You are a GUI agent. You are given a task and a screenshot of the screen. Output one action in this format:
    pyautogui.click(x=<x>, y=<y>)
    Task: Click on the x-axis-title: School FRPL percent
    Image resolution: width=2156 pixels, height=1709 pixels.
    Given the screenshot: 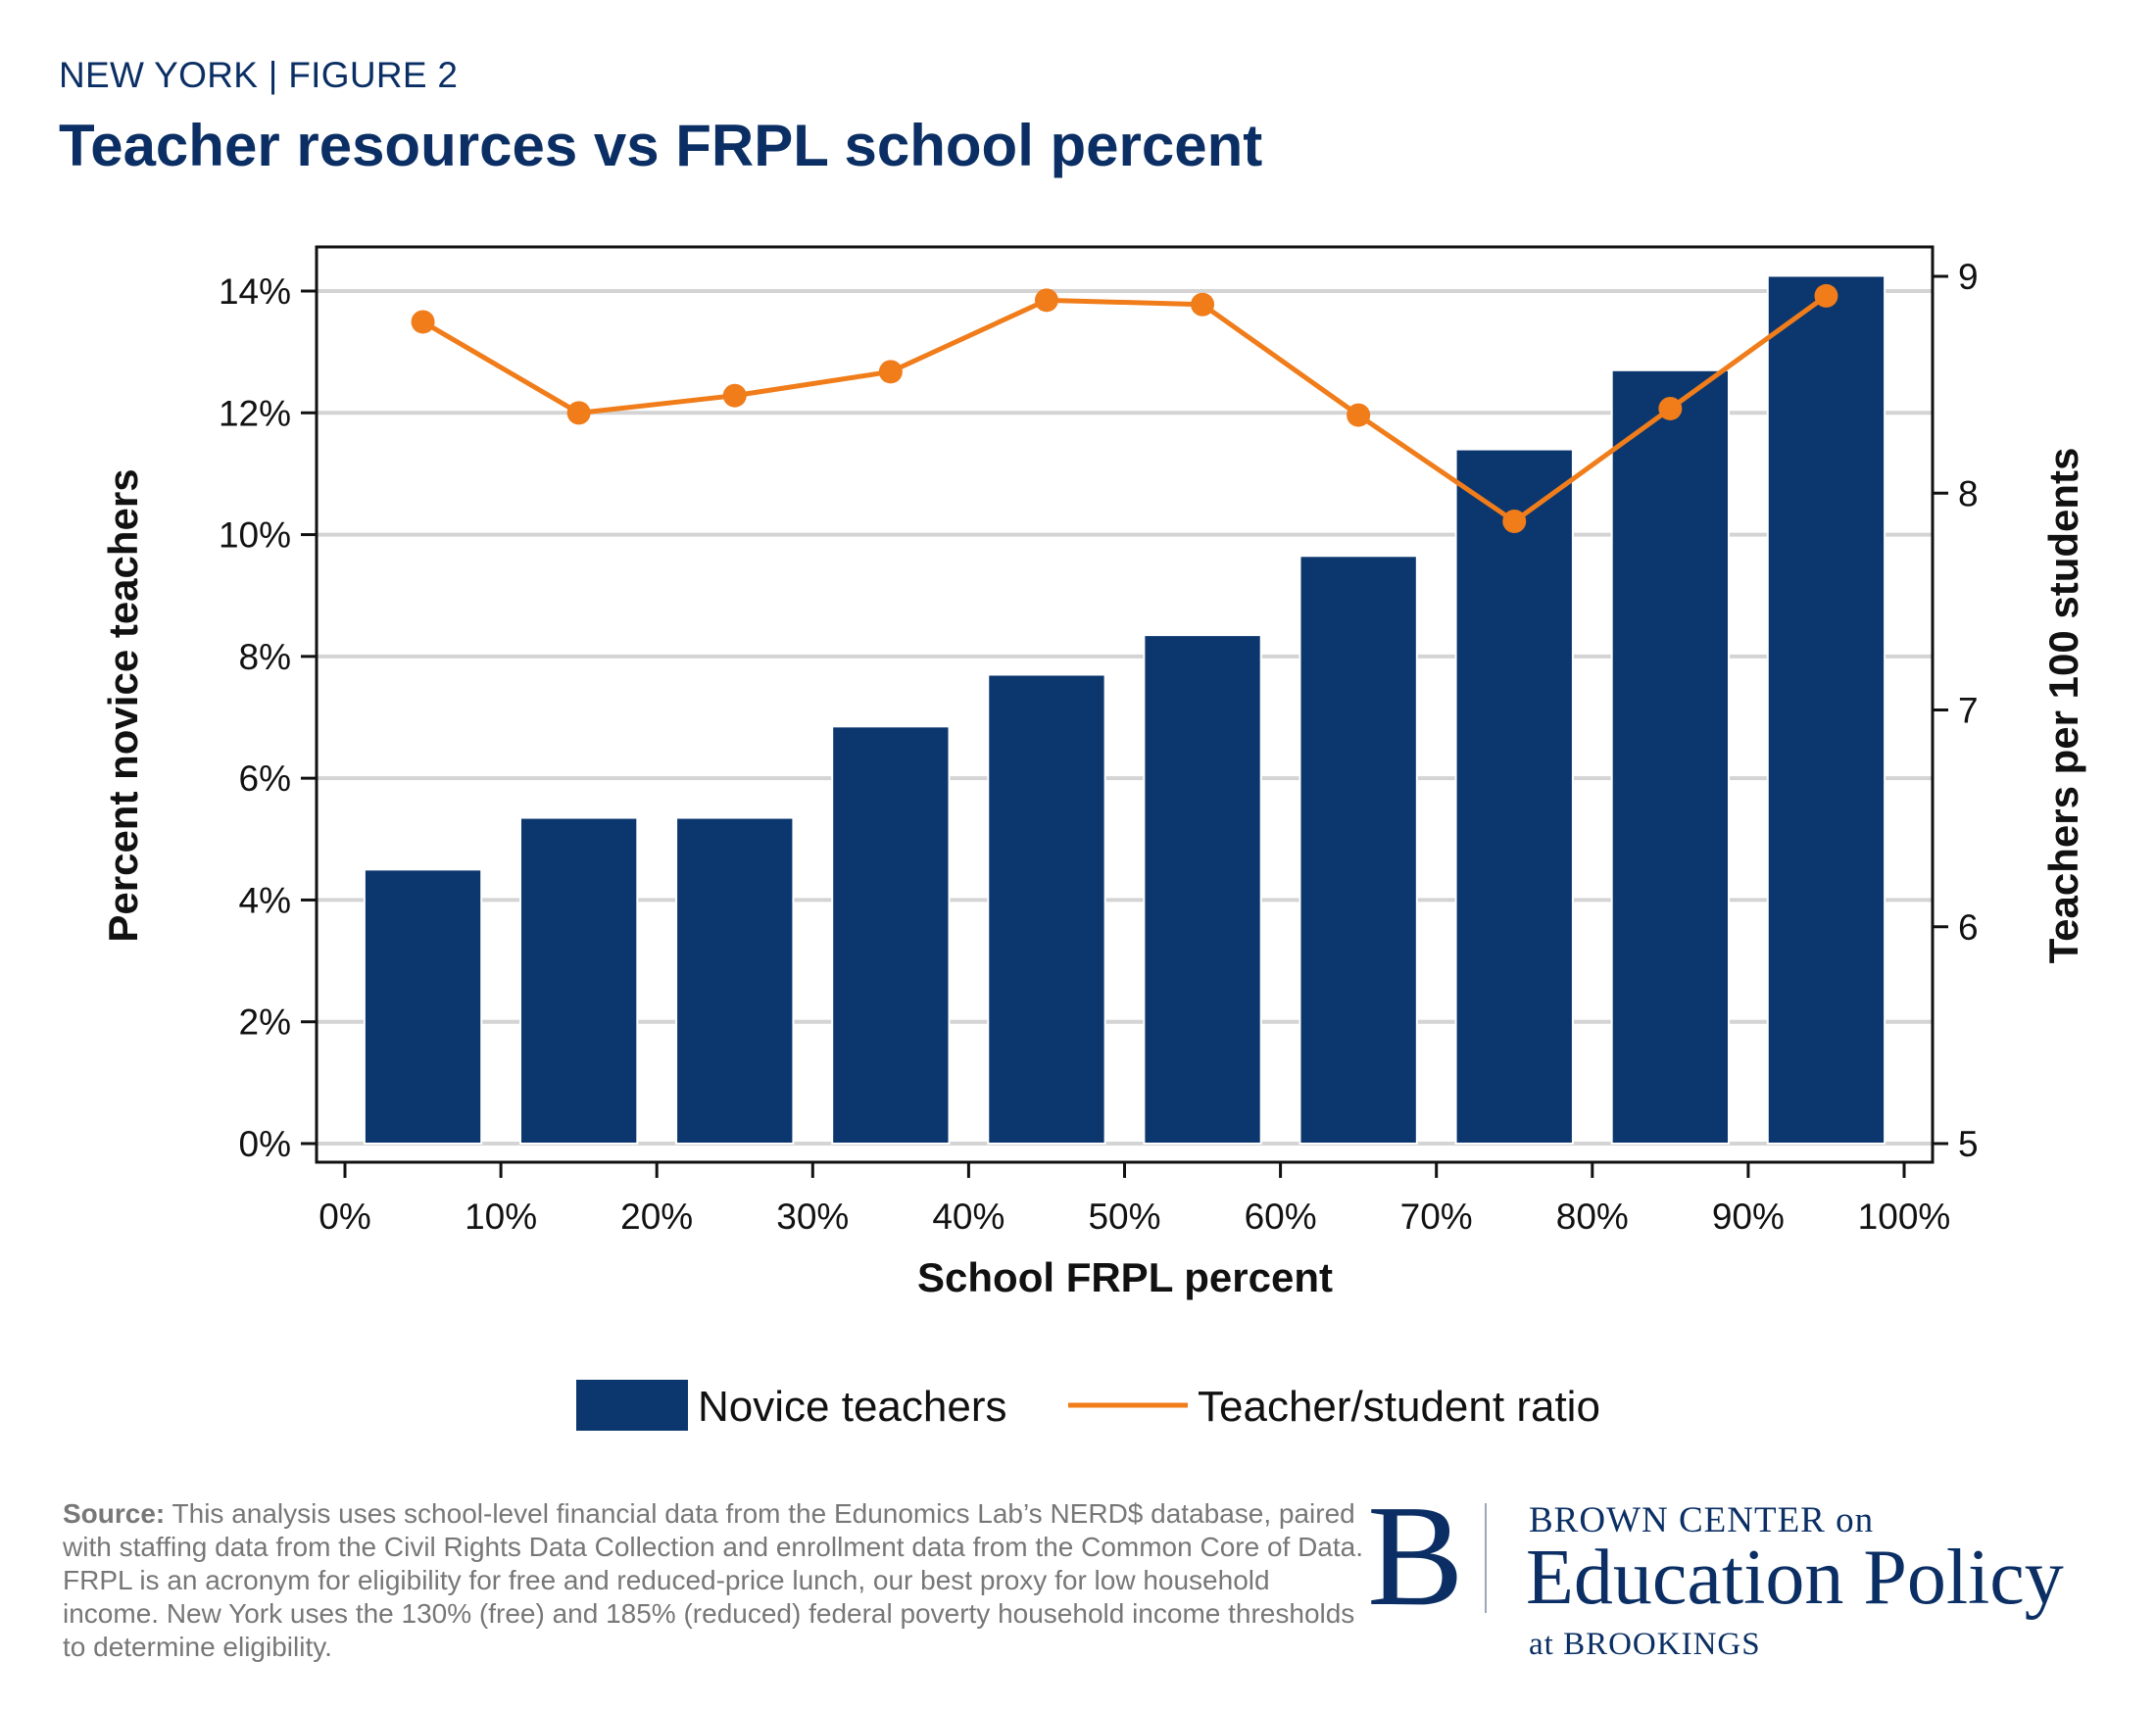 What is the action you would take?
    pyautogui.click(x=1125, y=1277)
    